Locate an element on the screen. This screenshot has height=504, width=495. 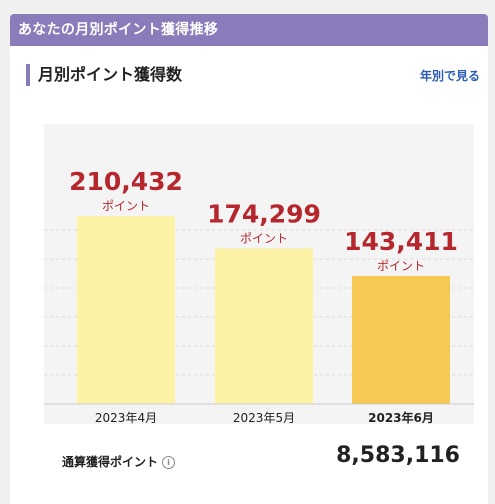
x-tick-label: 2023年5月 is located at coordinates (264, 417).